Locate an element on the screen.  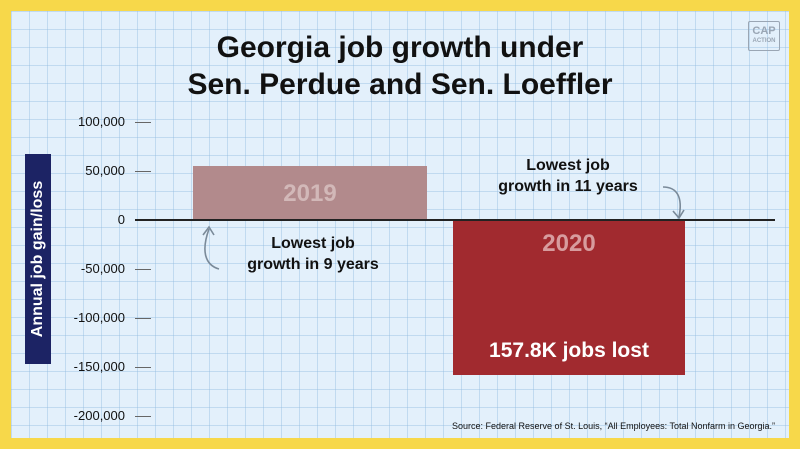
logo-top-text: CAP is located at coordinates (764, 31).